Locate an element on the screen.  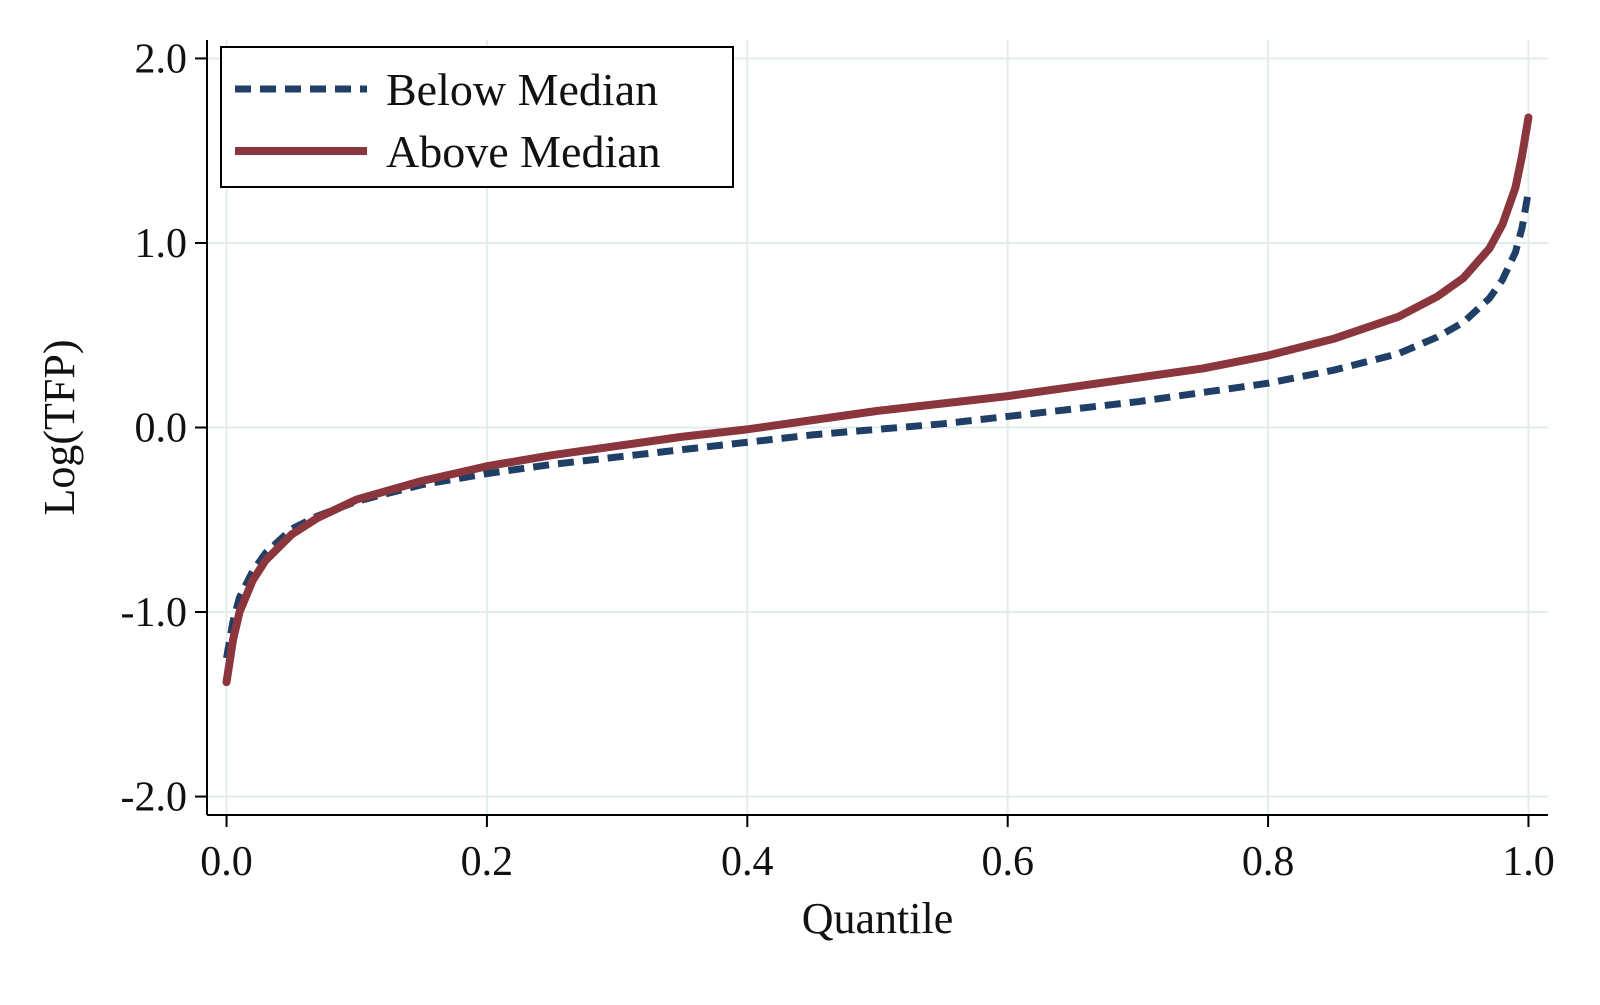
legend-label: Below Median is located at coordinates (522, 89).